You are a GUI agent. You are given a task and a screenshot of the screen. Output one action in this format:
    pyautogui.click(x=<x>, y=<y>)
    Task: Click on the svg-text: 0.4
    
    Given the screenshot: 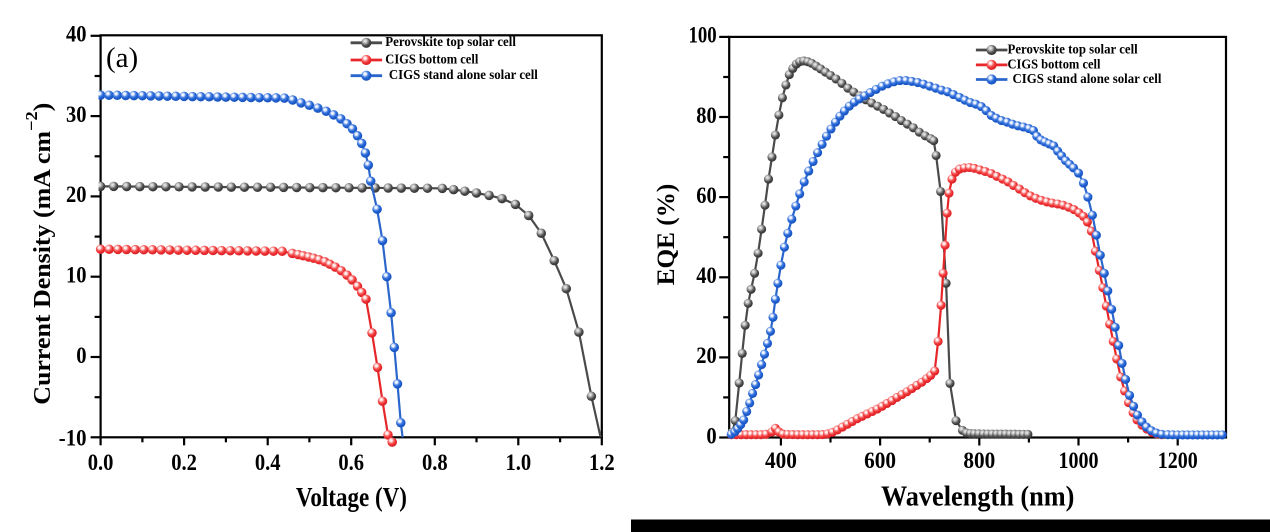 What is the action you would take?
    pyautogui.click(x=268, y=462)
    